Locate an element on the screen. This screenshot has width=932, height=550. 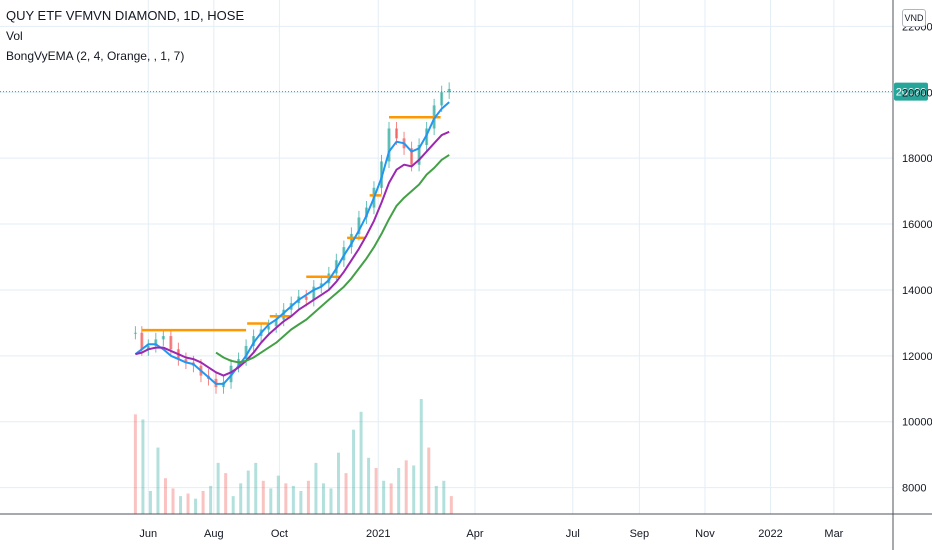
indicator-legend: BongVyEMA (2, 4, Orange, , 1, 7) is located at coordinates (95, 56).